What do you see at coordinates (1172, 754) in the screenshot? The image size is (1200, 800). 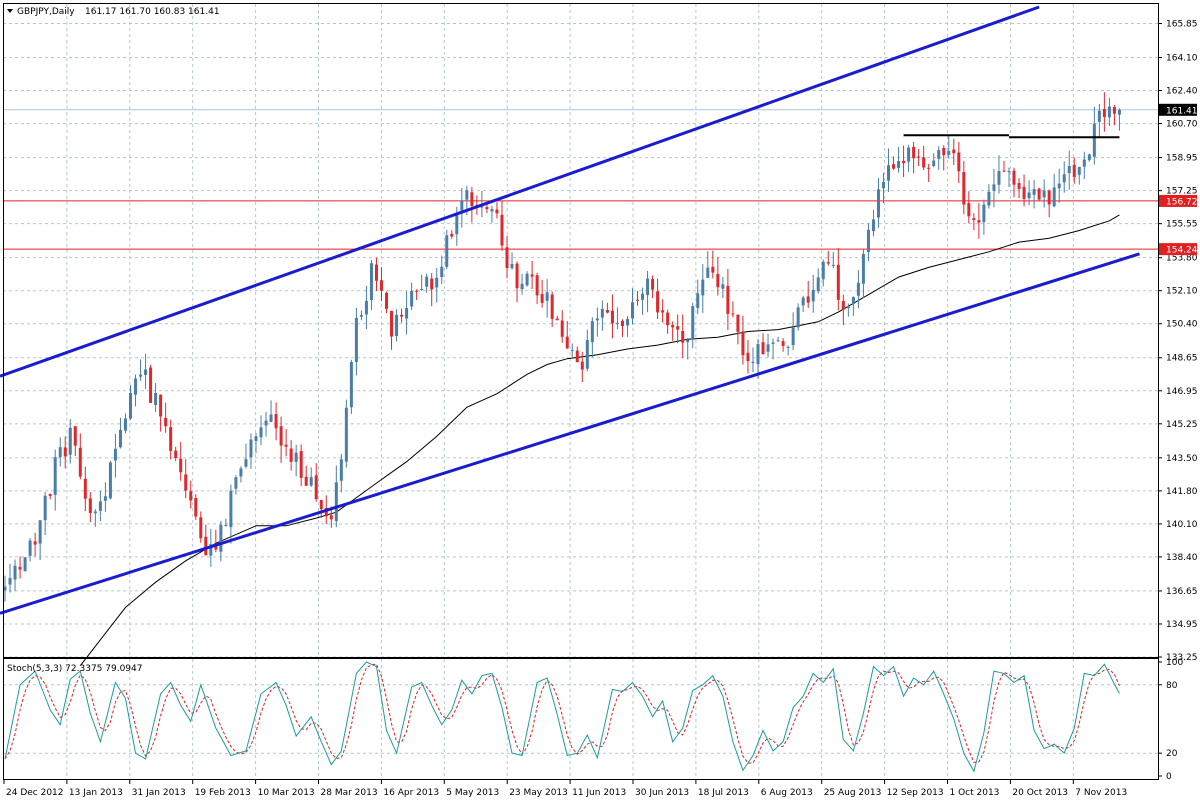 I see `stoch-tick-label: 20` at bounding box center [1172, 754].